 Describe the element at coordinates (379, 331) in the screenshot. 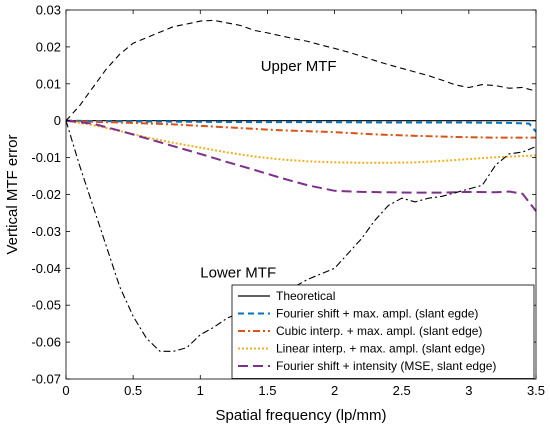

I see `legend-label: Cubic interp. + max. ampl. (slant edge)` at that location.